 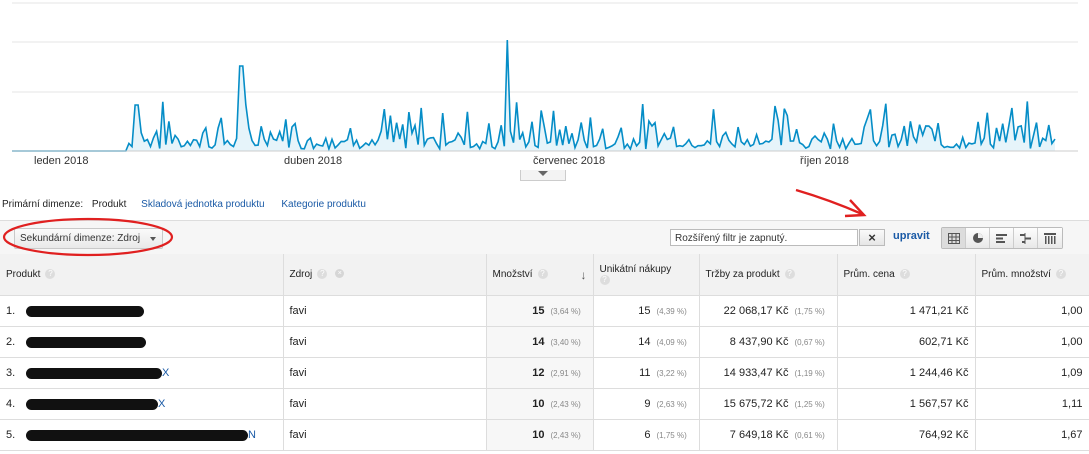 What do you see at coordinates (11, 404) in the screenshot?
I see `row-index: 4.` at bounding box center [11, 404].